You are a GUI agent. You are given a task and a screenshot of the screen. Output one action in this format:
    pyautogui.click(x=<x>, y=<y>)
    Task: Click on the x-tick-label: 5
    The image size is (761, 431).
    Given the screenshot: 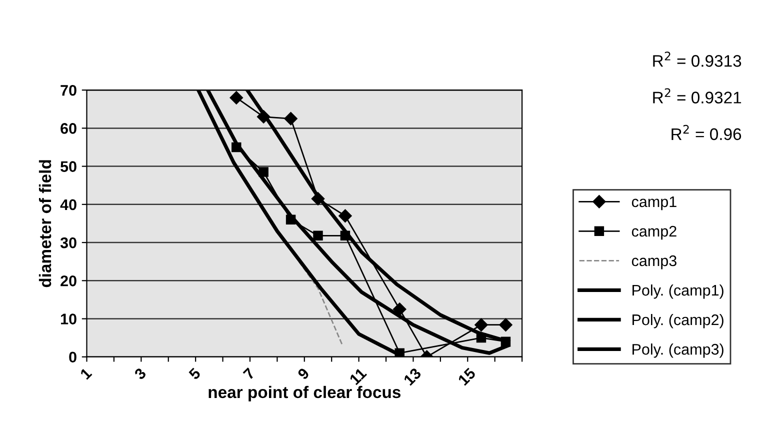 What is the action you would take?
    pyautogui.click(x=195, y=373)
    